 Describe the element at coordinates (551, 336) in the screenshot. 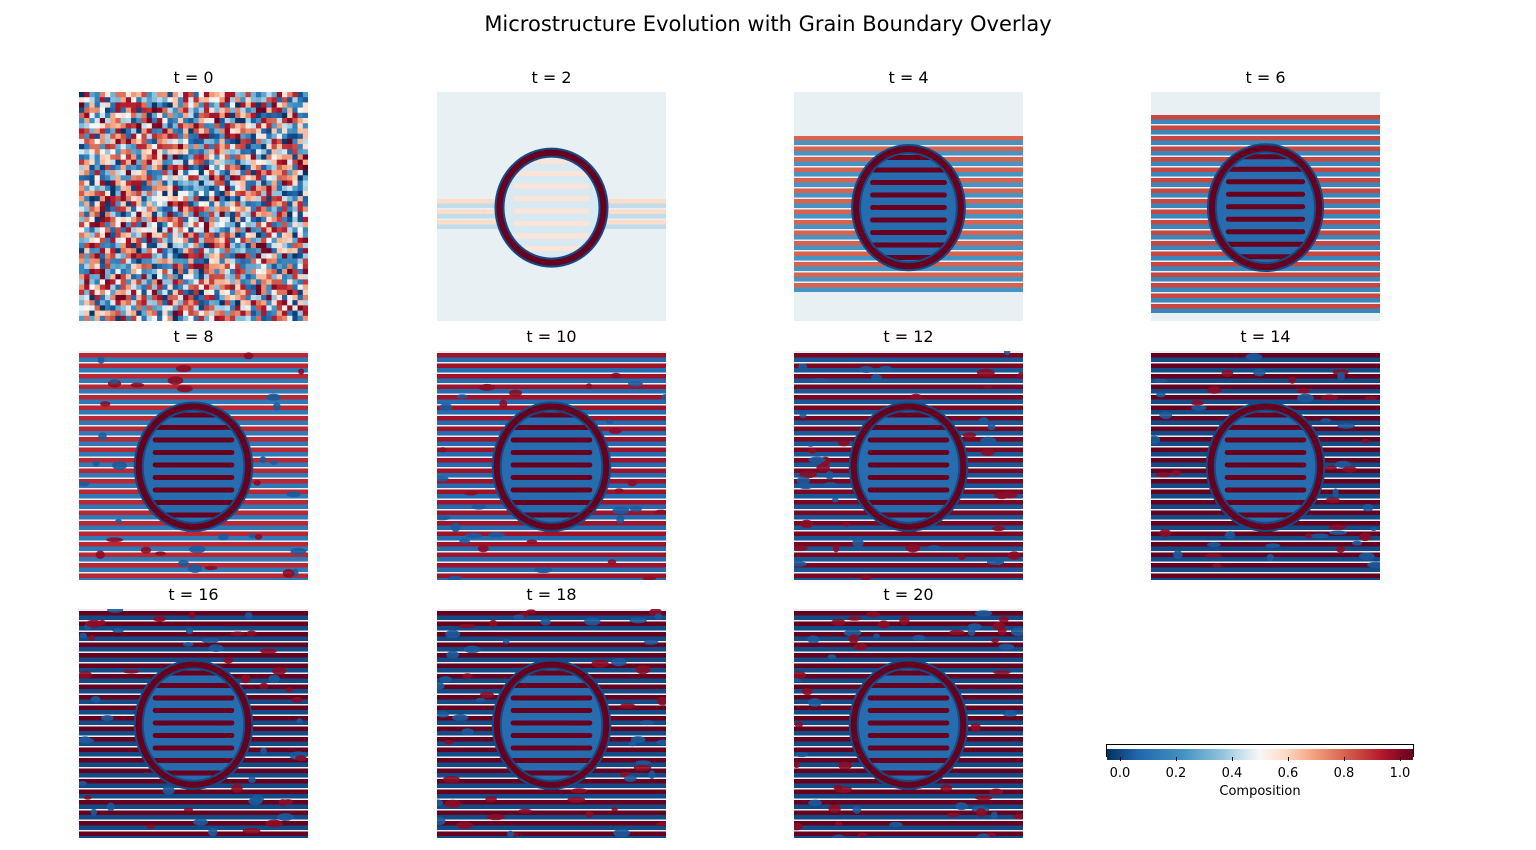

I see `panel-title: t = 10` at that location.